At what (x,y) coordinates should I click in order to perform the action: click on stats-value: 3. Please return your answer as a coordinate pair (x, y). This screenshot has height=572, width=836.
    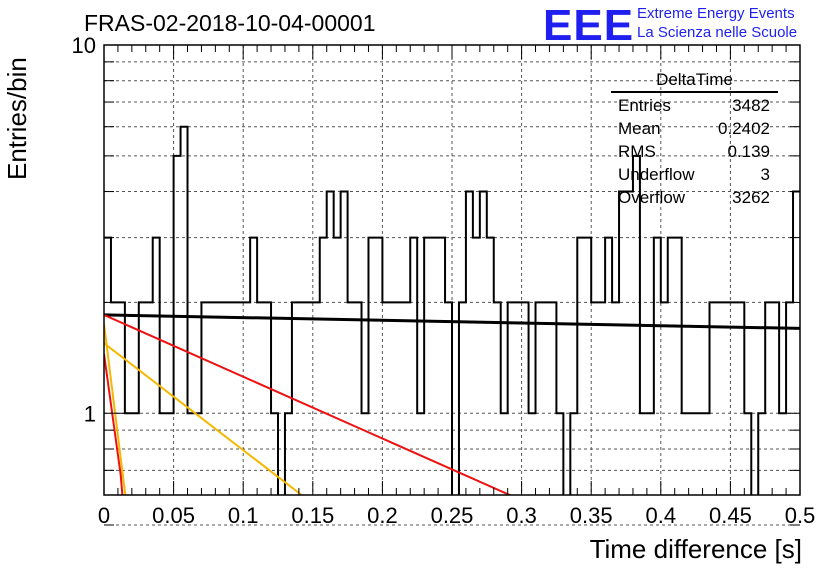
    Looking at the image, I should click on (765, 174).